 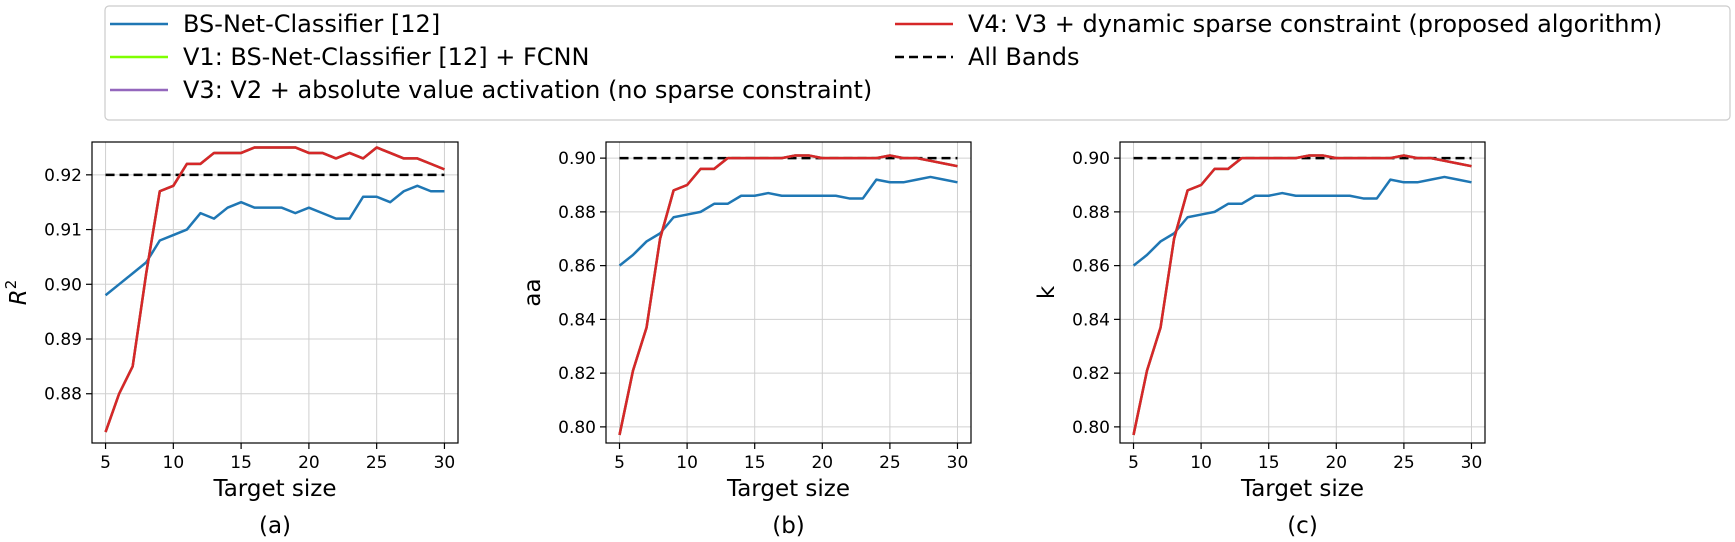 What do you see at coordinates (11, 285) in the screenshot?
I see `y-axis-label-superscript: 2` at bounding box center [11, 285].